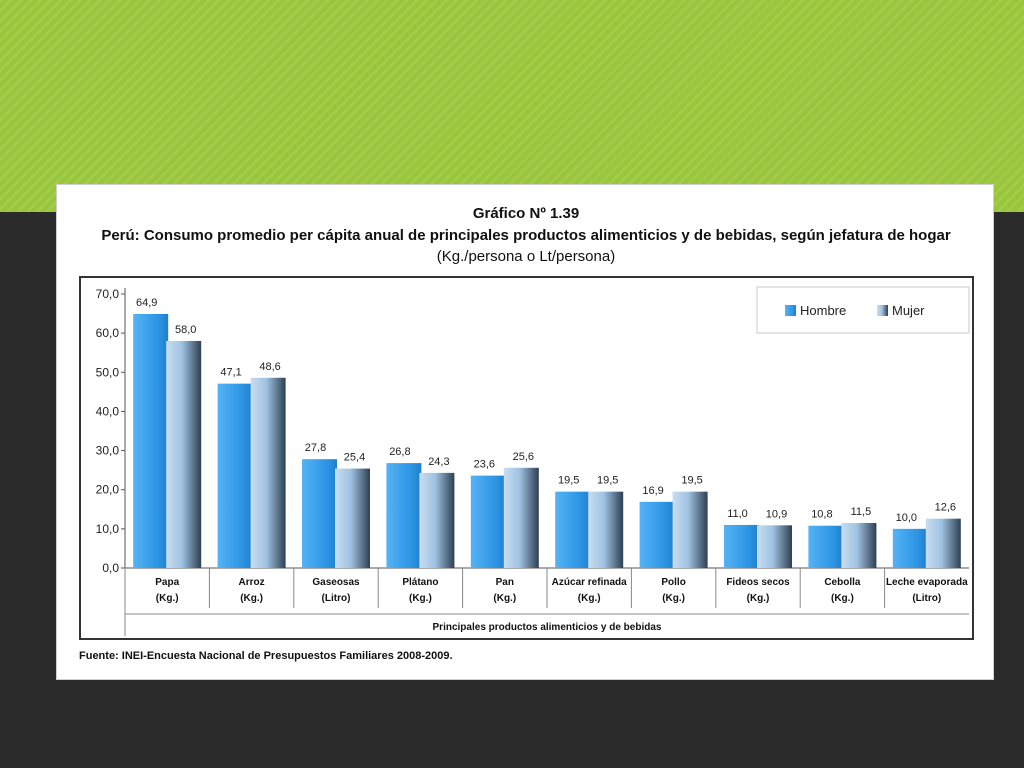 The width and height of the screenshot is (1024, 768). What do you see at coordinates (108, 333) in the screenshot?
I see `y-tick-label: 60,0` at bounding box center [108, 333].